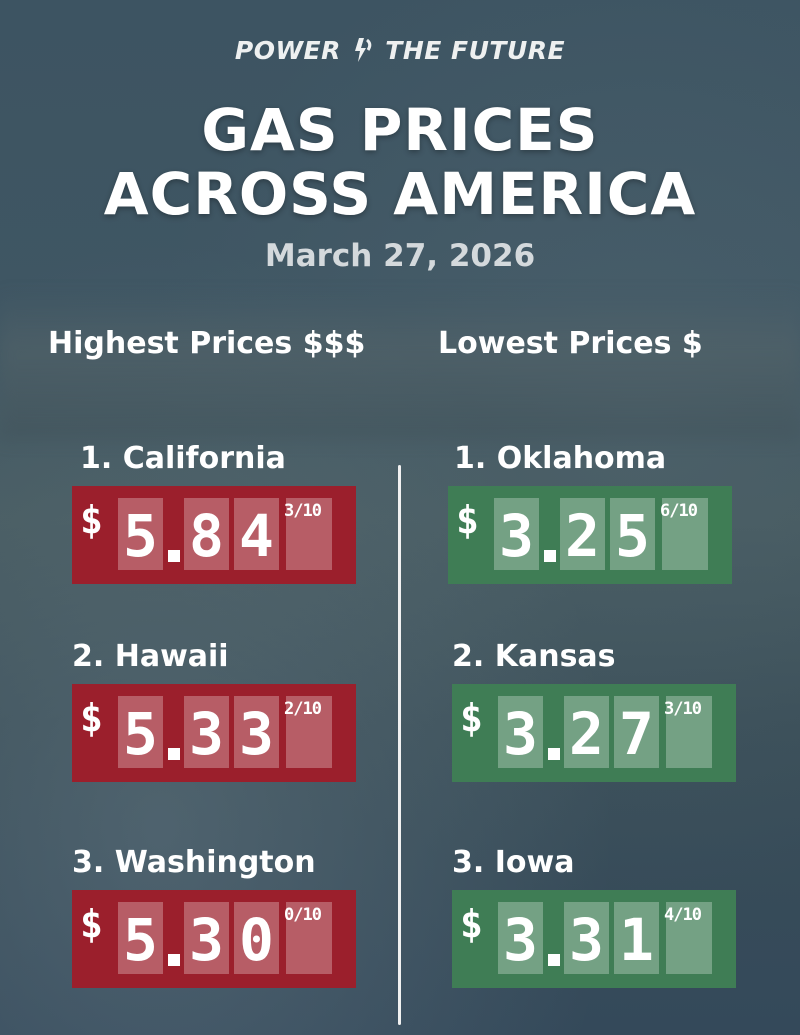 The width and height of the screenshot is (800, 1035). Describe the element at coordinates (570, 343) in the screenshot. I see `lowest-prices-heading: Lowest Prices $` at that location.